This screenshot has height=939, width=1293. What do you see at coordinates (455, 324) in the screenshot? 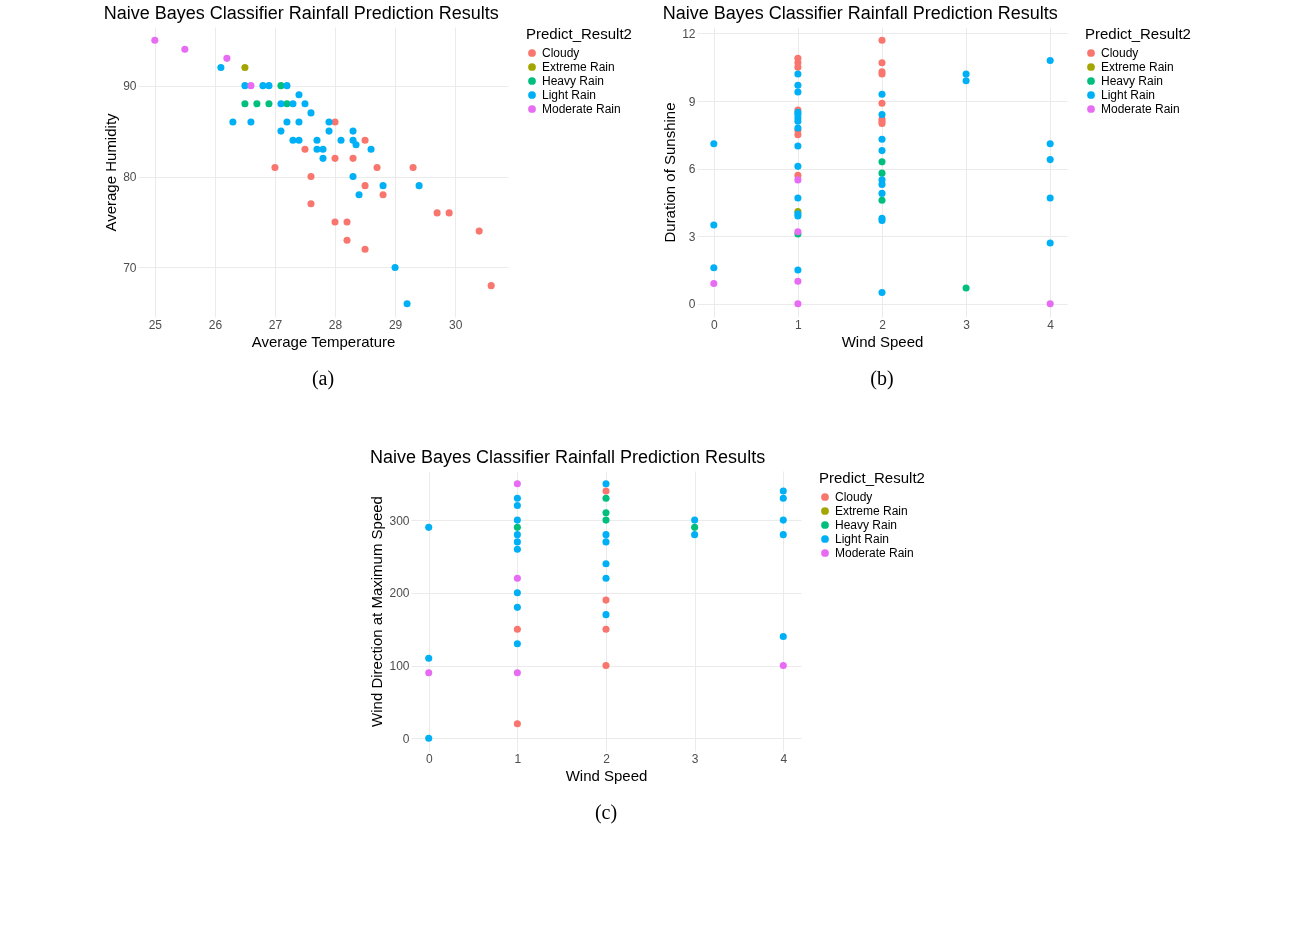
I see `x-tick-label: 30` at bounding box center [455, 324].